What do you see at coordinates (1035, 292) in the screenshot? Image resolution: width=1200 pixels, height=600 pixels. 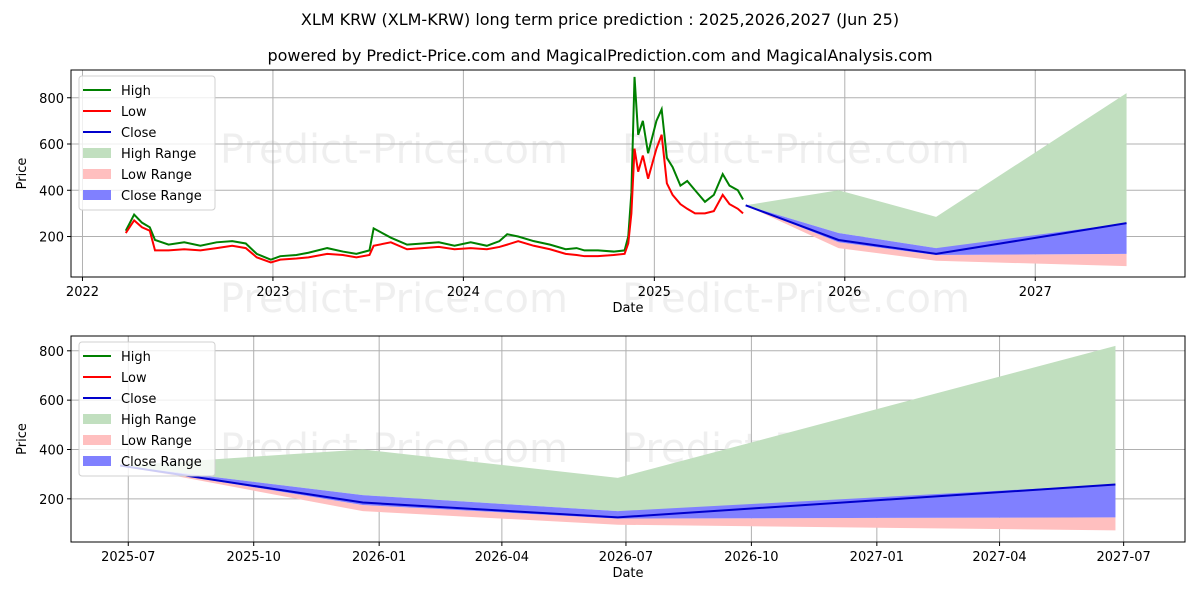 I see `x-tick-label: 2027` at bounding box center [1035, 292].